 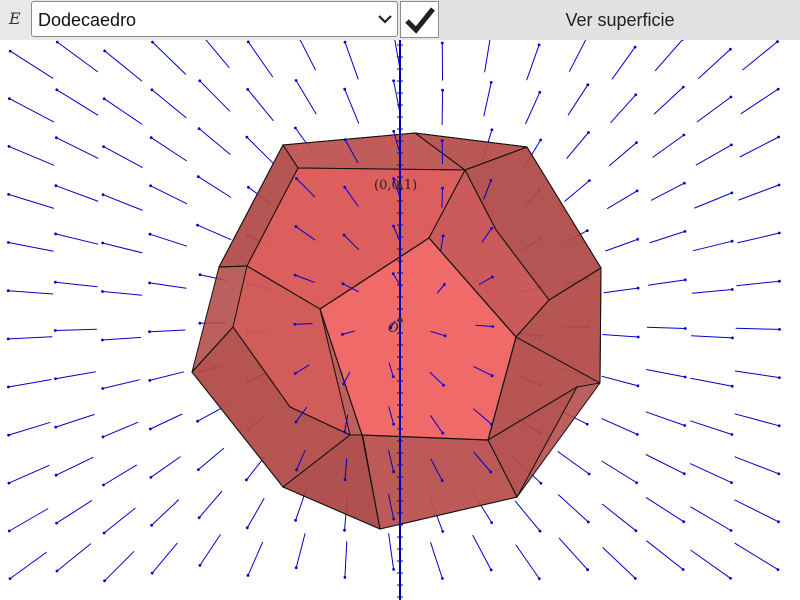 What do you see at coordinates (620, 20) in the screenshot?
I see `show-surface-button: Ver superficie` at bounding box center [620, 20].